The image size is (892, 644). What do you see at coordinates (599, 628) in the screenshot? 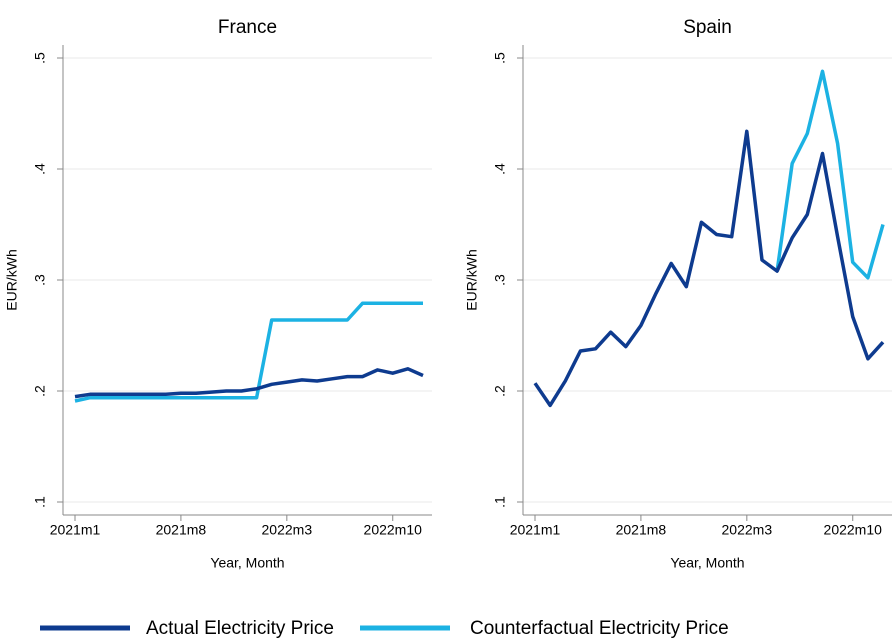
I see `legend-label: Counterfactual Electricity Price` at bounding box center [599, 628].